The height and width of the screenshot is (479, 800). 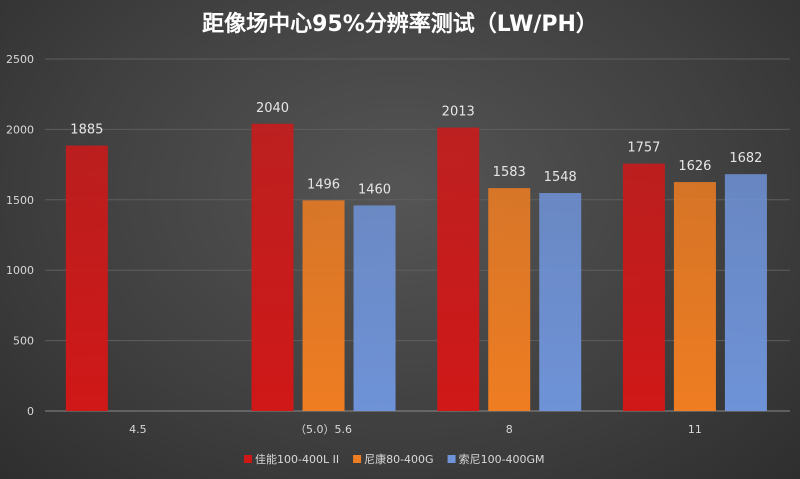 What do you see at coordinates (86, 130) in the screenshot?
I see `data-label: 1885` at bounding box center [86, 130].